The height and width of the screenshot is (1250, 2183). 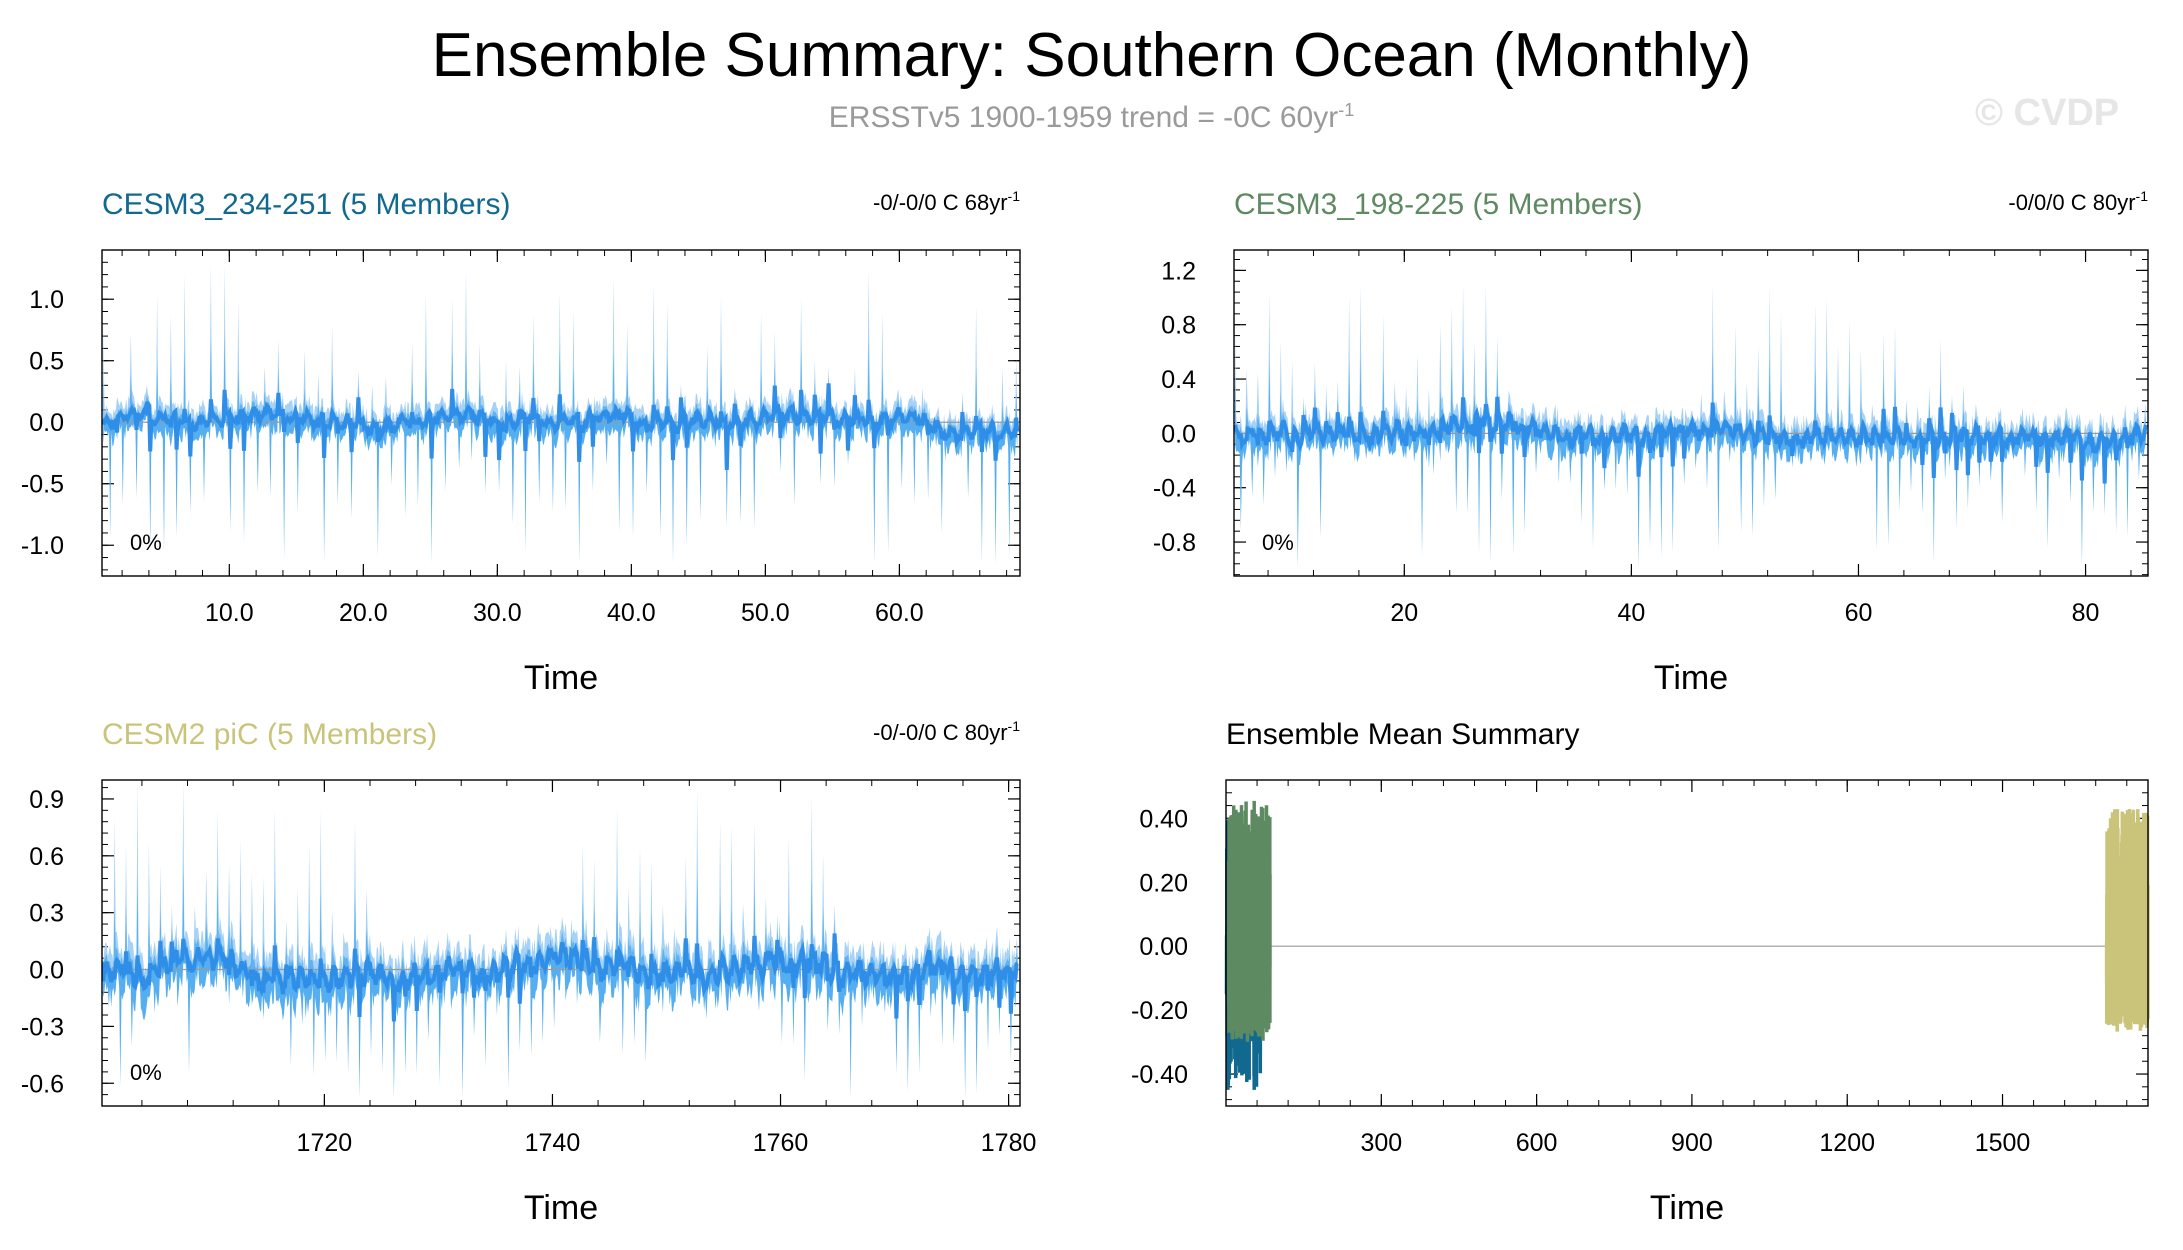 I want to click on x-tick-label: 1760, so click(x=781, y=1143).